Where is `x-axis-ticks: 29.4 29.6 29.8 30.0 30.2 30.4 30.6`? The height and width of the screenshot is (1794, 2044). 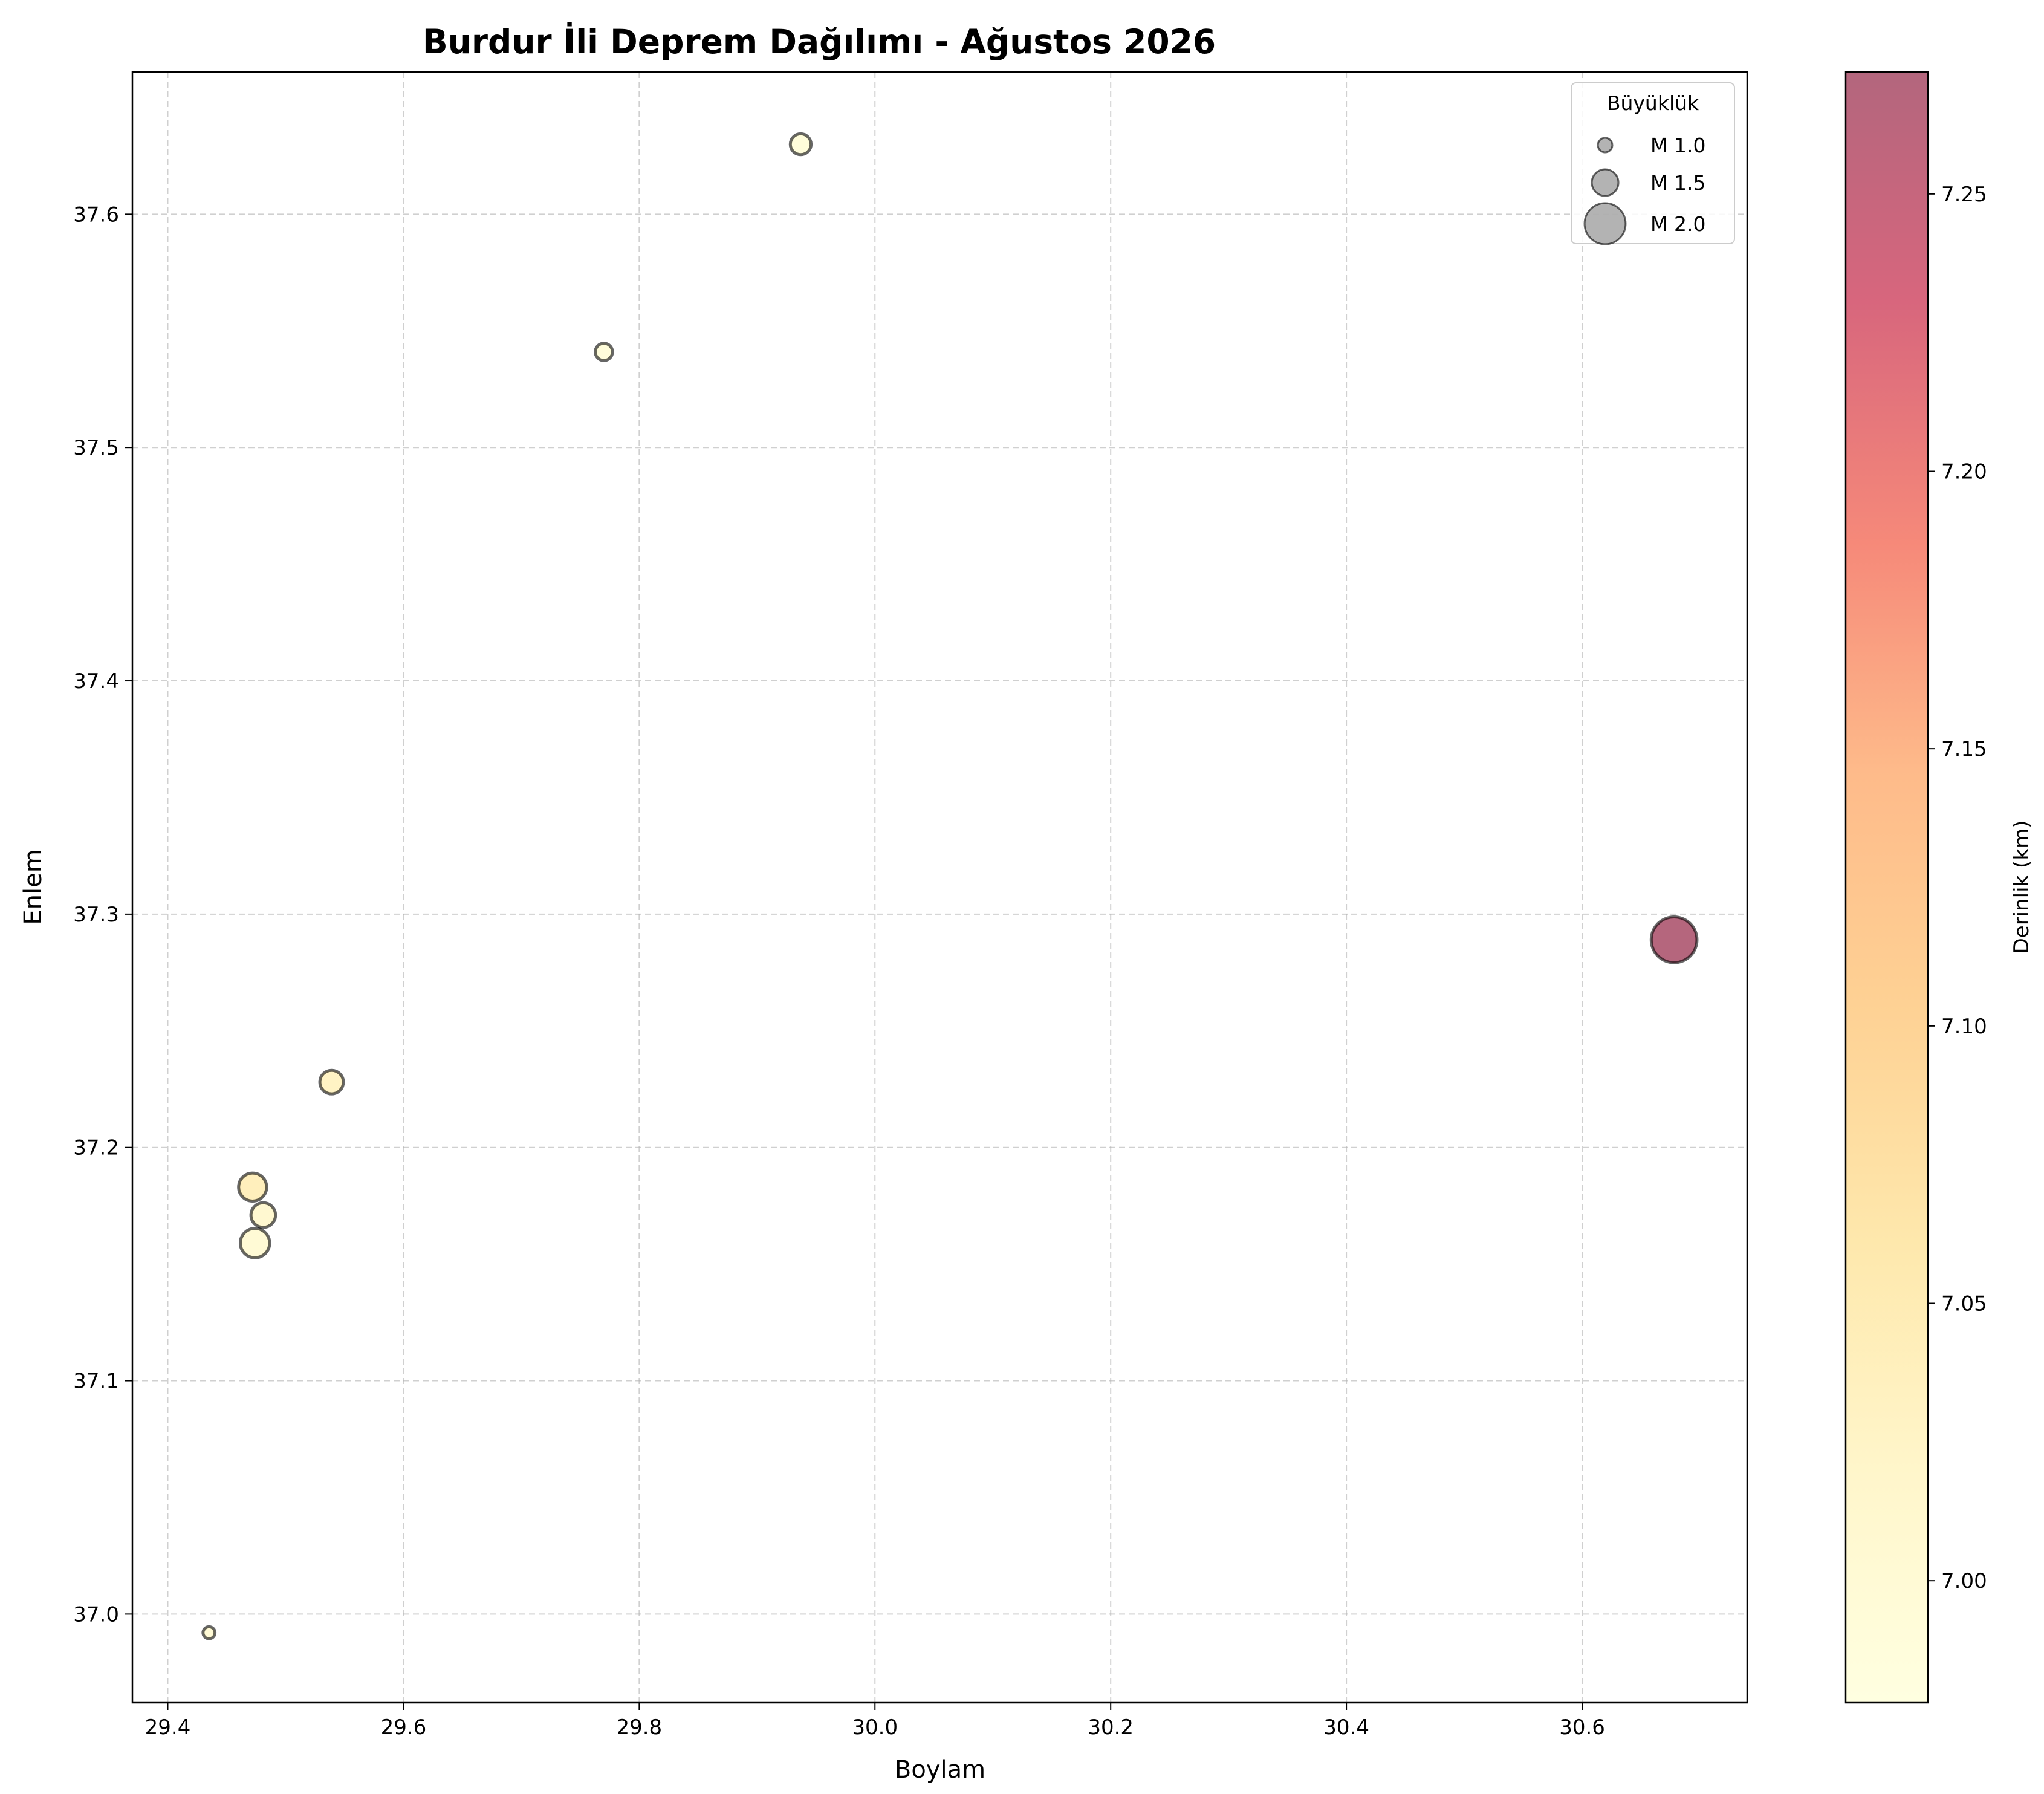
x-axis-ticks: 29.4 29.6 29.8 30.0 30.2 30.4 30.6 is located at coordinates (875, 1721).